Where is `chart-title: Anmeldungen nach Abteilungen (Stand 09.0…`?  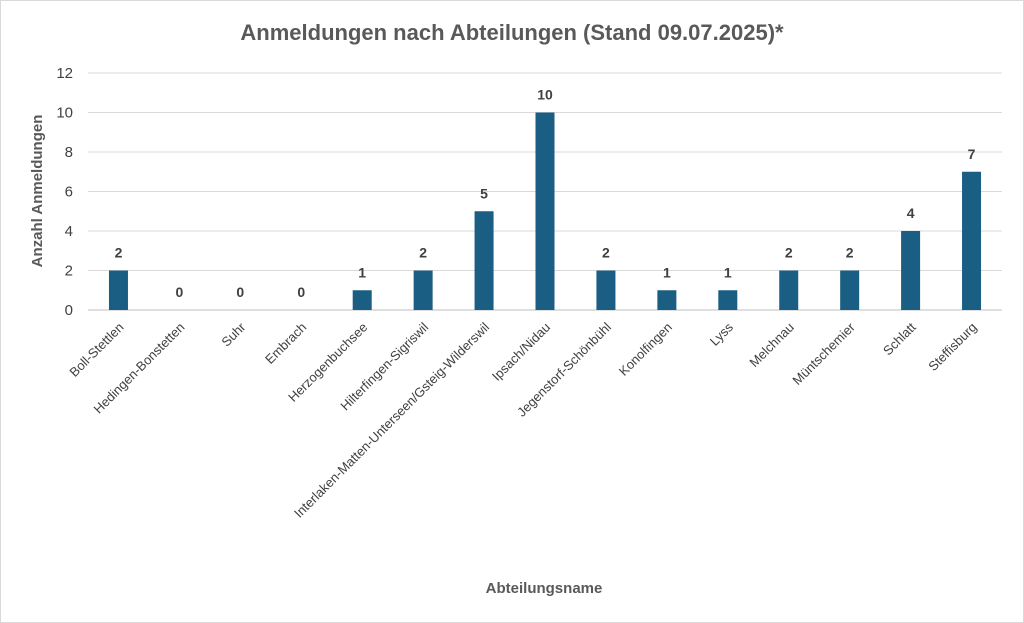 chart-title: Anmeldungen nach Abteilungen (Stand 09.0… is located at coordinates (512, 32).